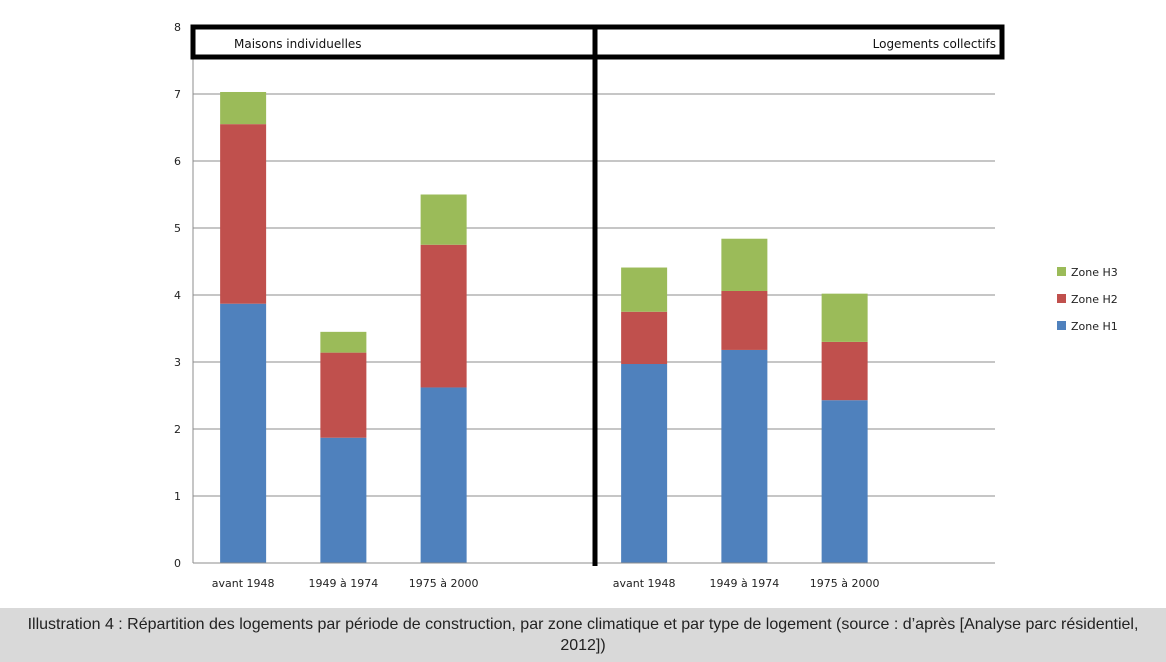 The image size is (1166, 662). I want to click on y-tick-label: 0, so click(177, 563).